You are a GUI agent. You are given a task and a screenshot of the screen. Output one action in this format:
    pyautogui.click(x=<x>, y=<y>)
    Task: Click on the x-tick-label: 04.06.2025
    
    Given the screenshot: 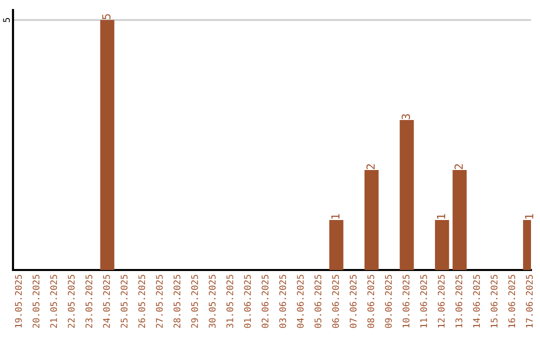 What is the action you would take?
    pyautogui.click(x=300, y=301)
    